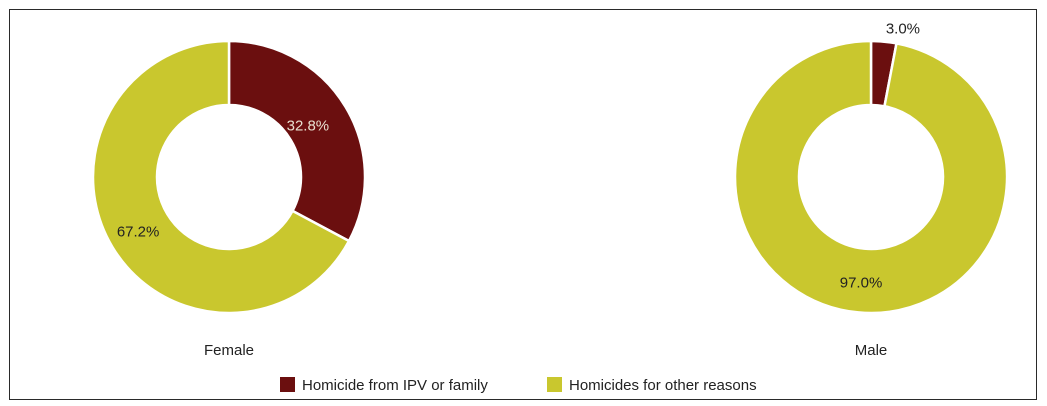 The height and width of the screenshot is (406, 1047). Describe the element at coordinates (554, 384) in the screenshot. I see `legend-swatch-other` at that location.